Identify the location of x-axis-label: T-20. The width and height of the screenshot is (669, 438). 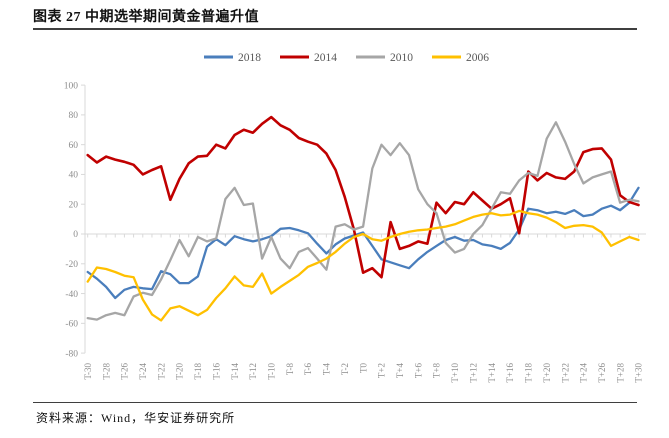
(180, 371).